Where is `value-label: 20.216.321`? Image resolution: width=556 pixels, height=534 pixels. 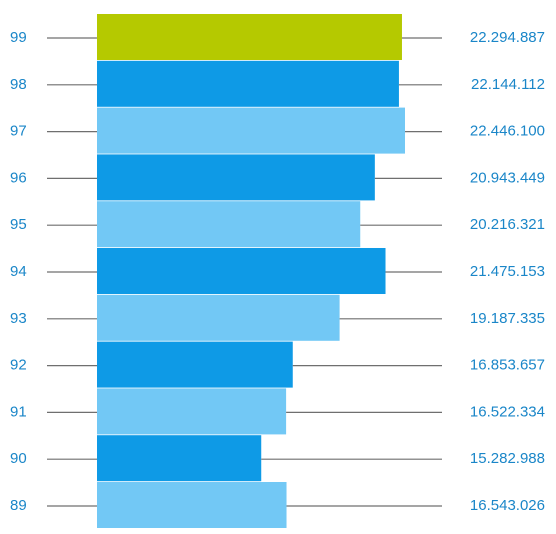
value-label: 20.216.321 is located at coordinates (507, 224).